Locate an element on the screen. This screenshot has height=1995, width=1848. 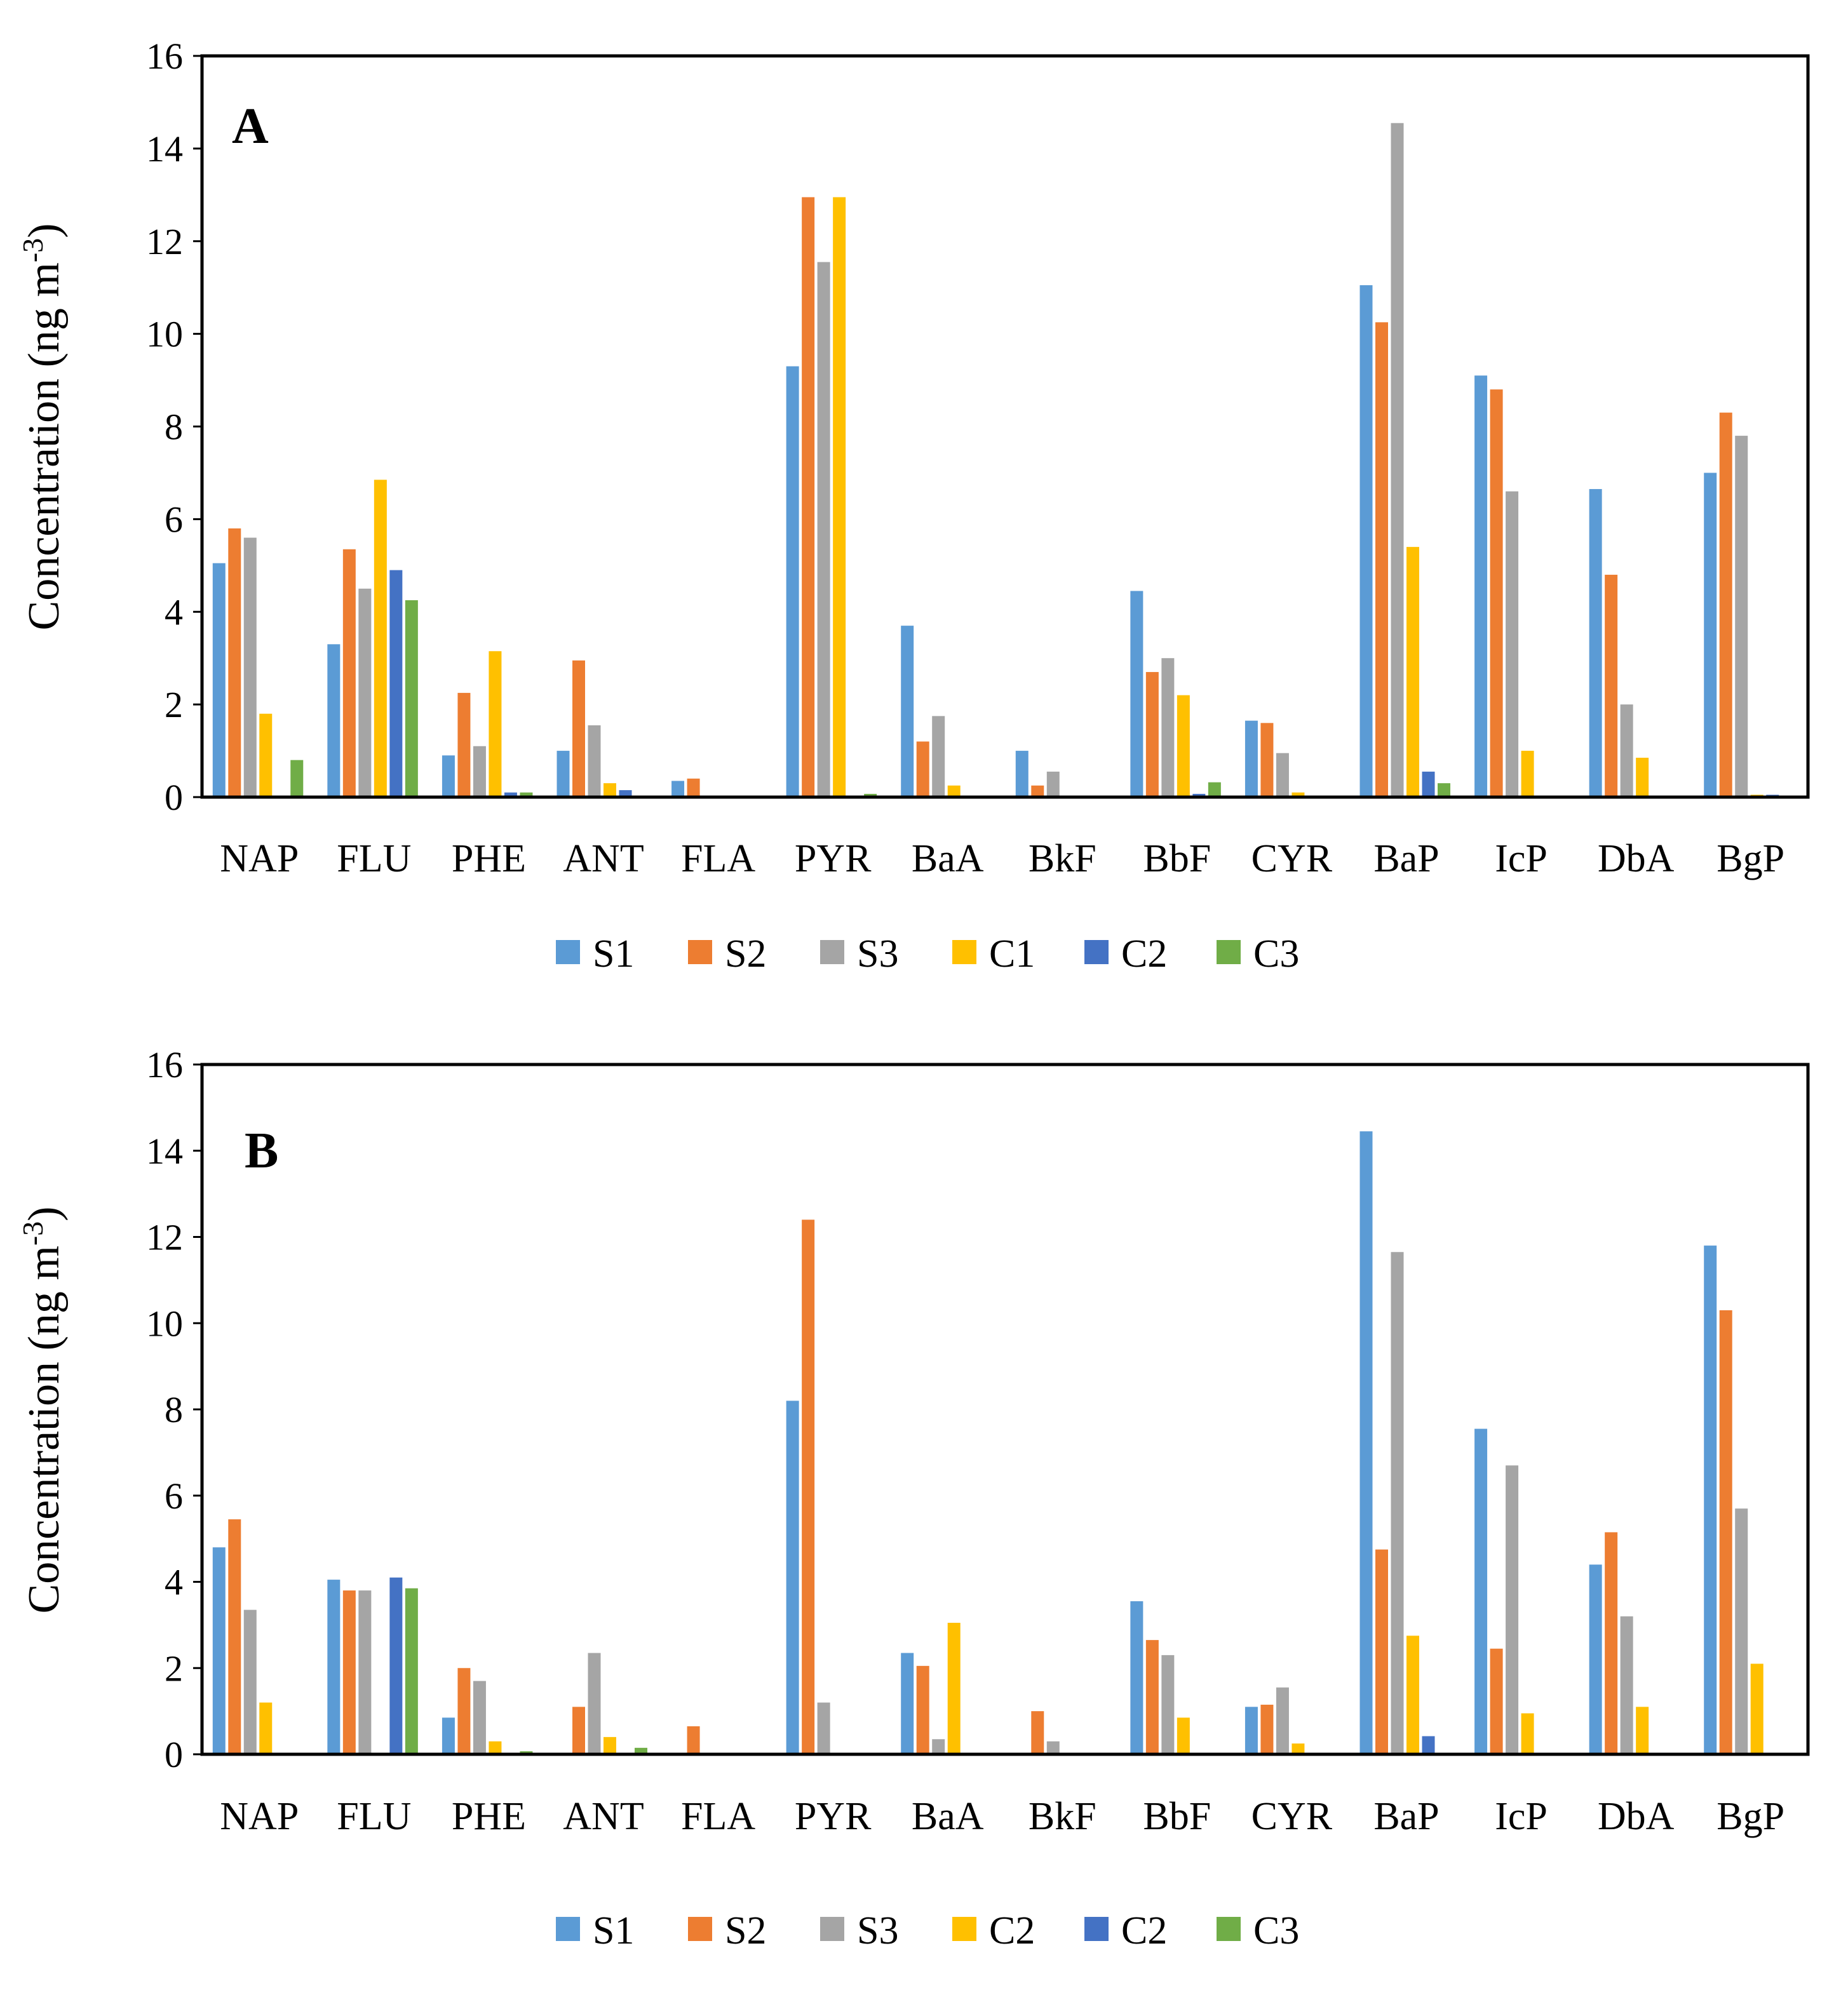
panel-label-b: B is located at coordinates (261, 1151).